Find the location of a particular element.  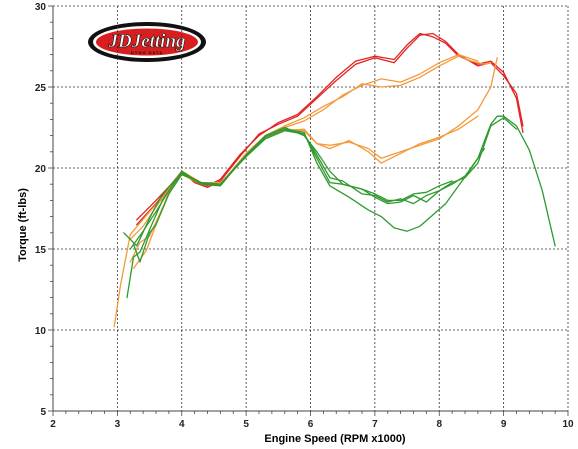

y-axis-title: Torque (ft-lbs) is located at coordinates (23, 225).